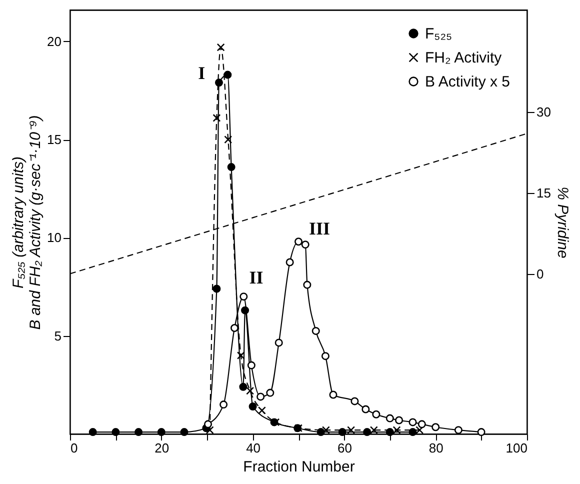  What do you see at coordinates (319, 228) in the screenshot?
I see `annotation: III` at bounding box center [319, 228].